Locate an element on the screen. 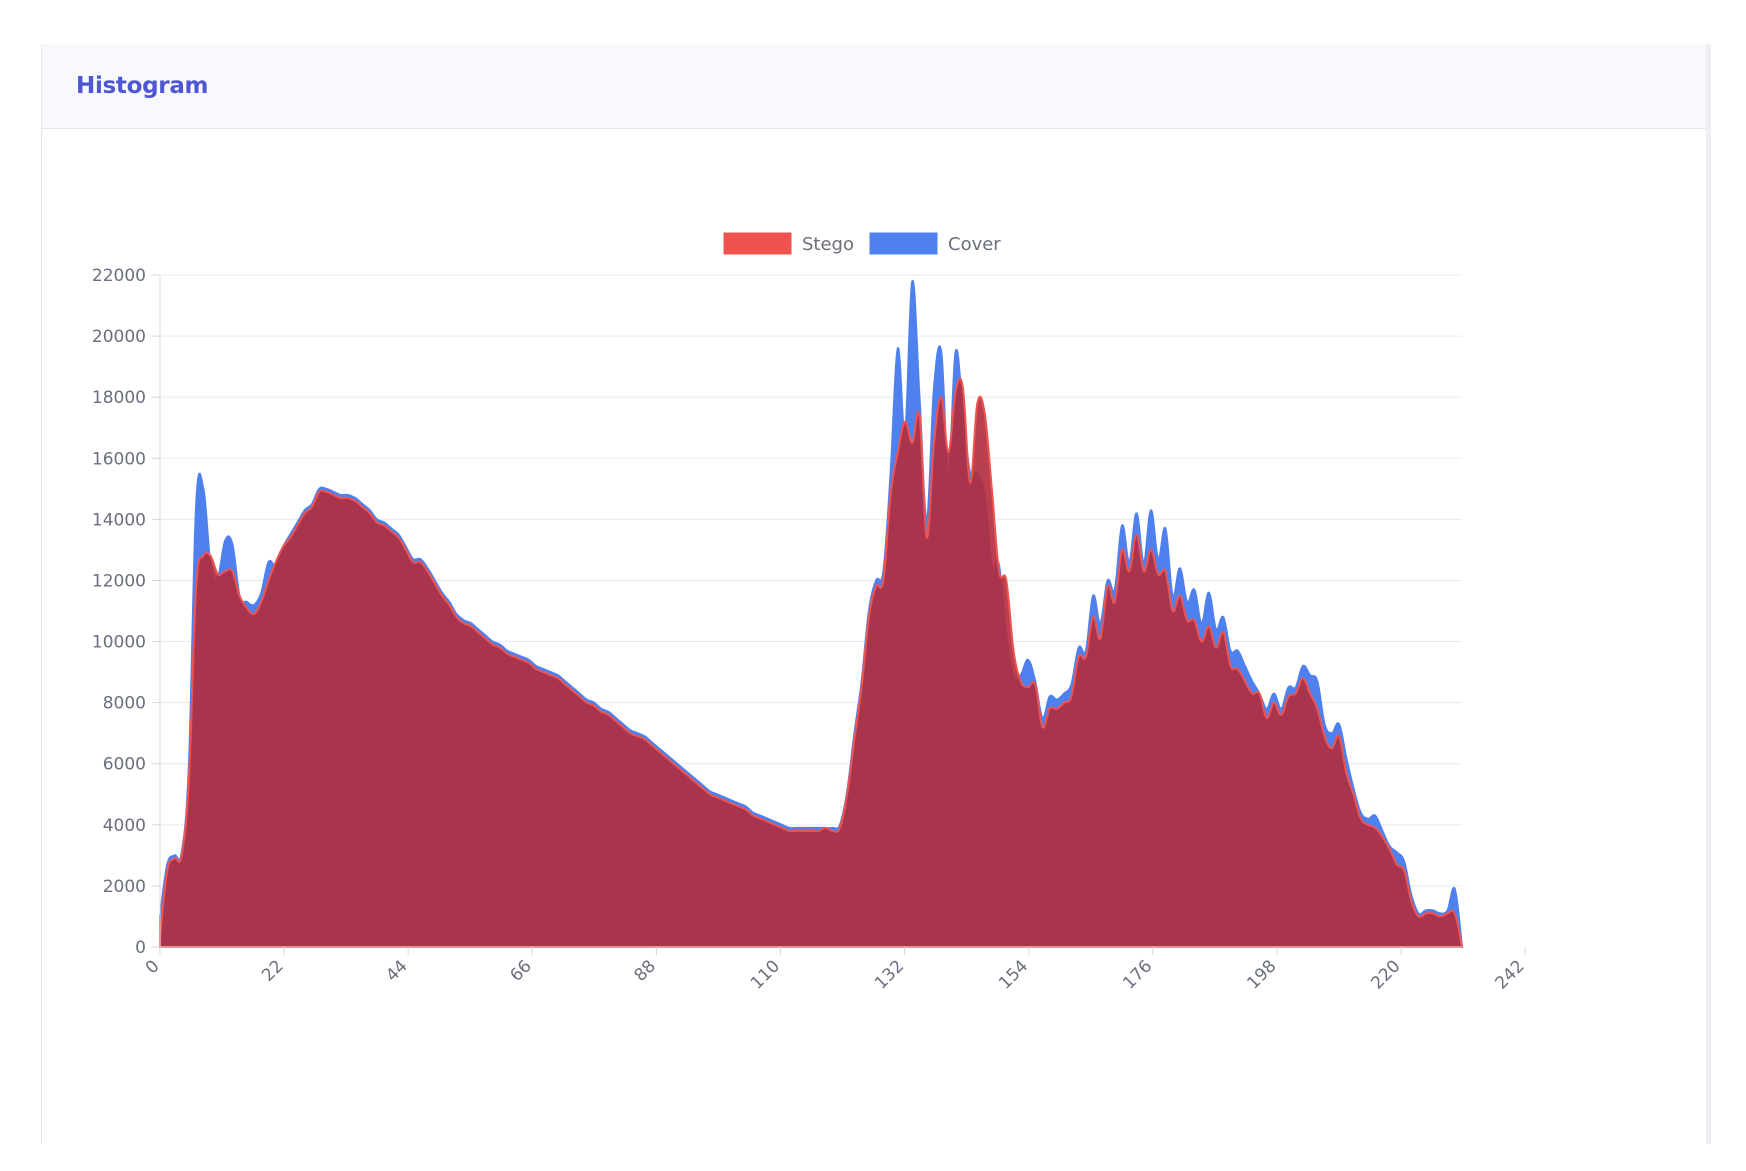  y-tick-label: 22000 is located at coordinates (119, 276).